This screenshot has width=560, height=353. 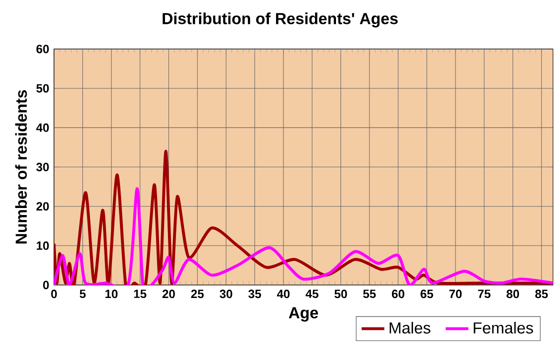 What do you see at coordinates (42, 206) in the screenshot?
I see `y-tick-label: 20` at bounding box center [42, 206].